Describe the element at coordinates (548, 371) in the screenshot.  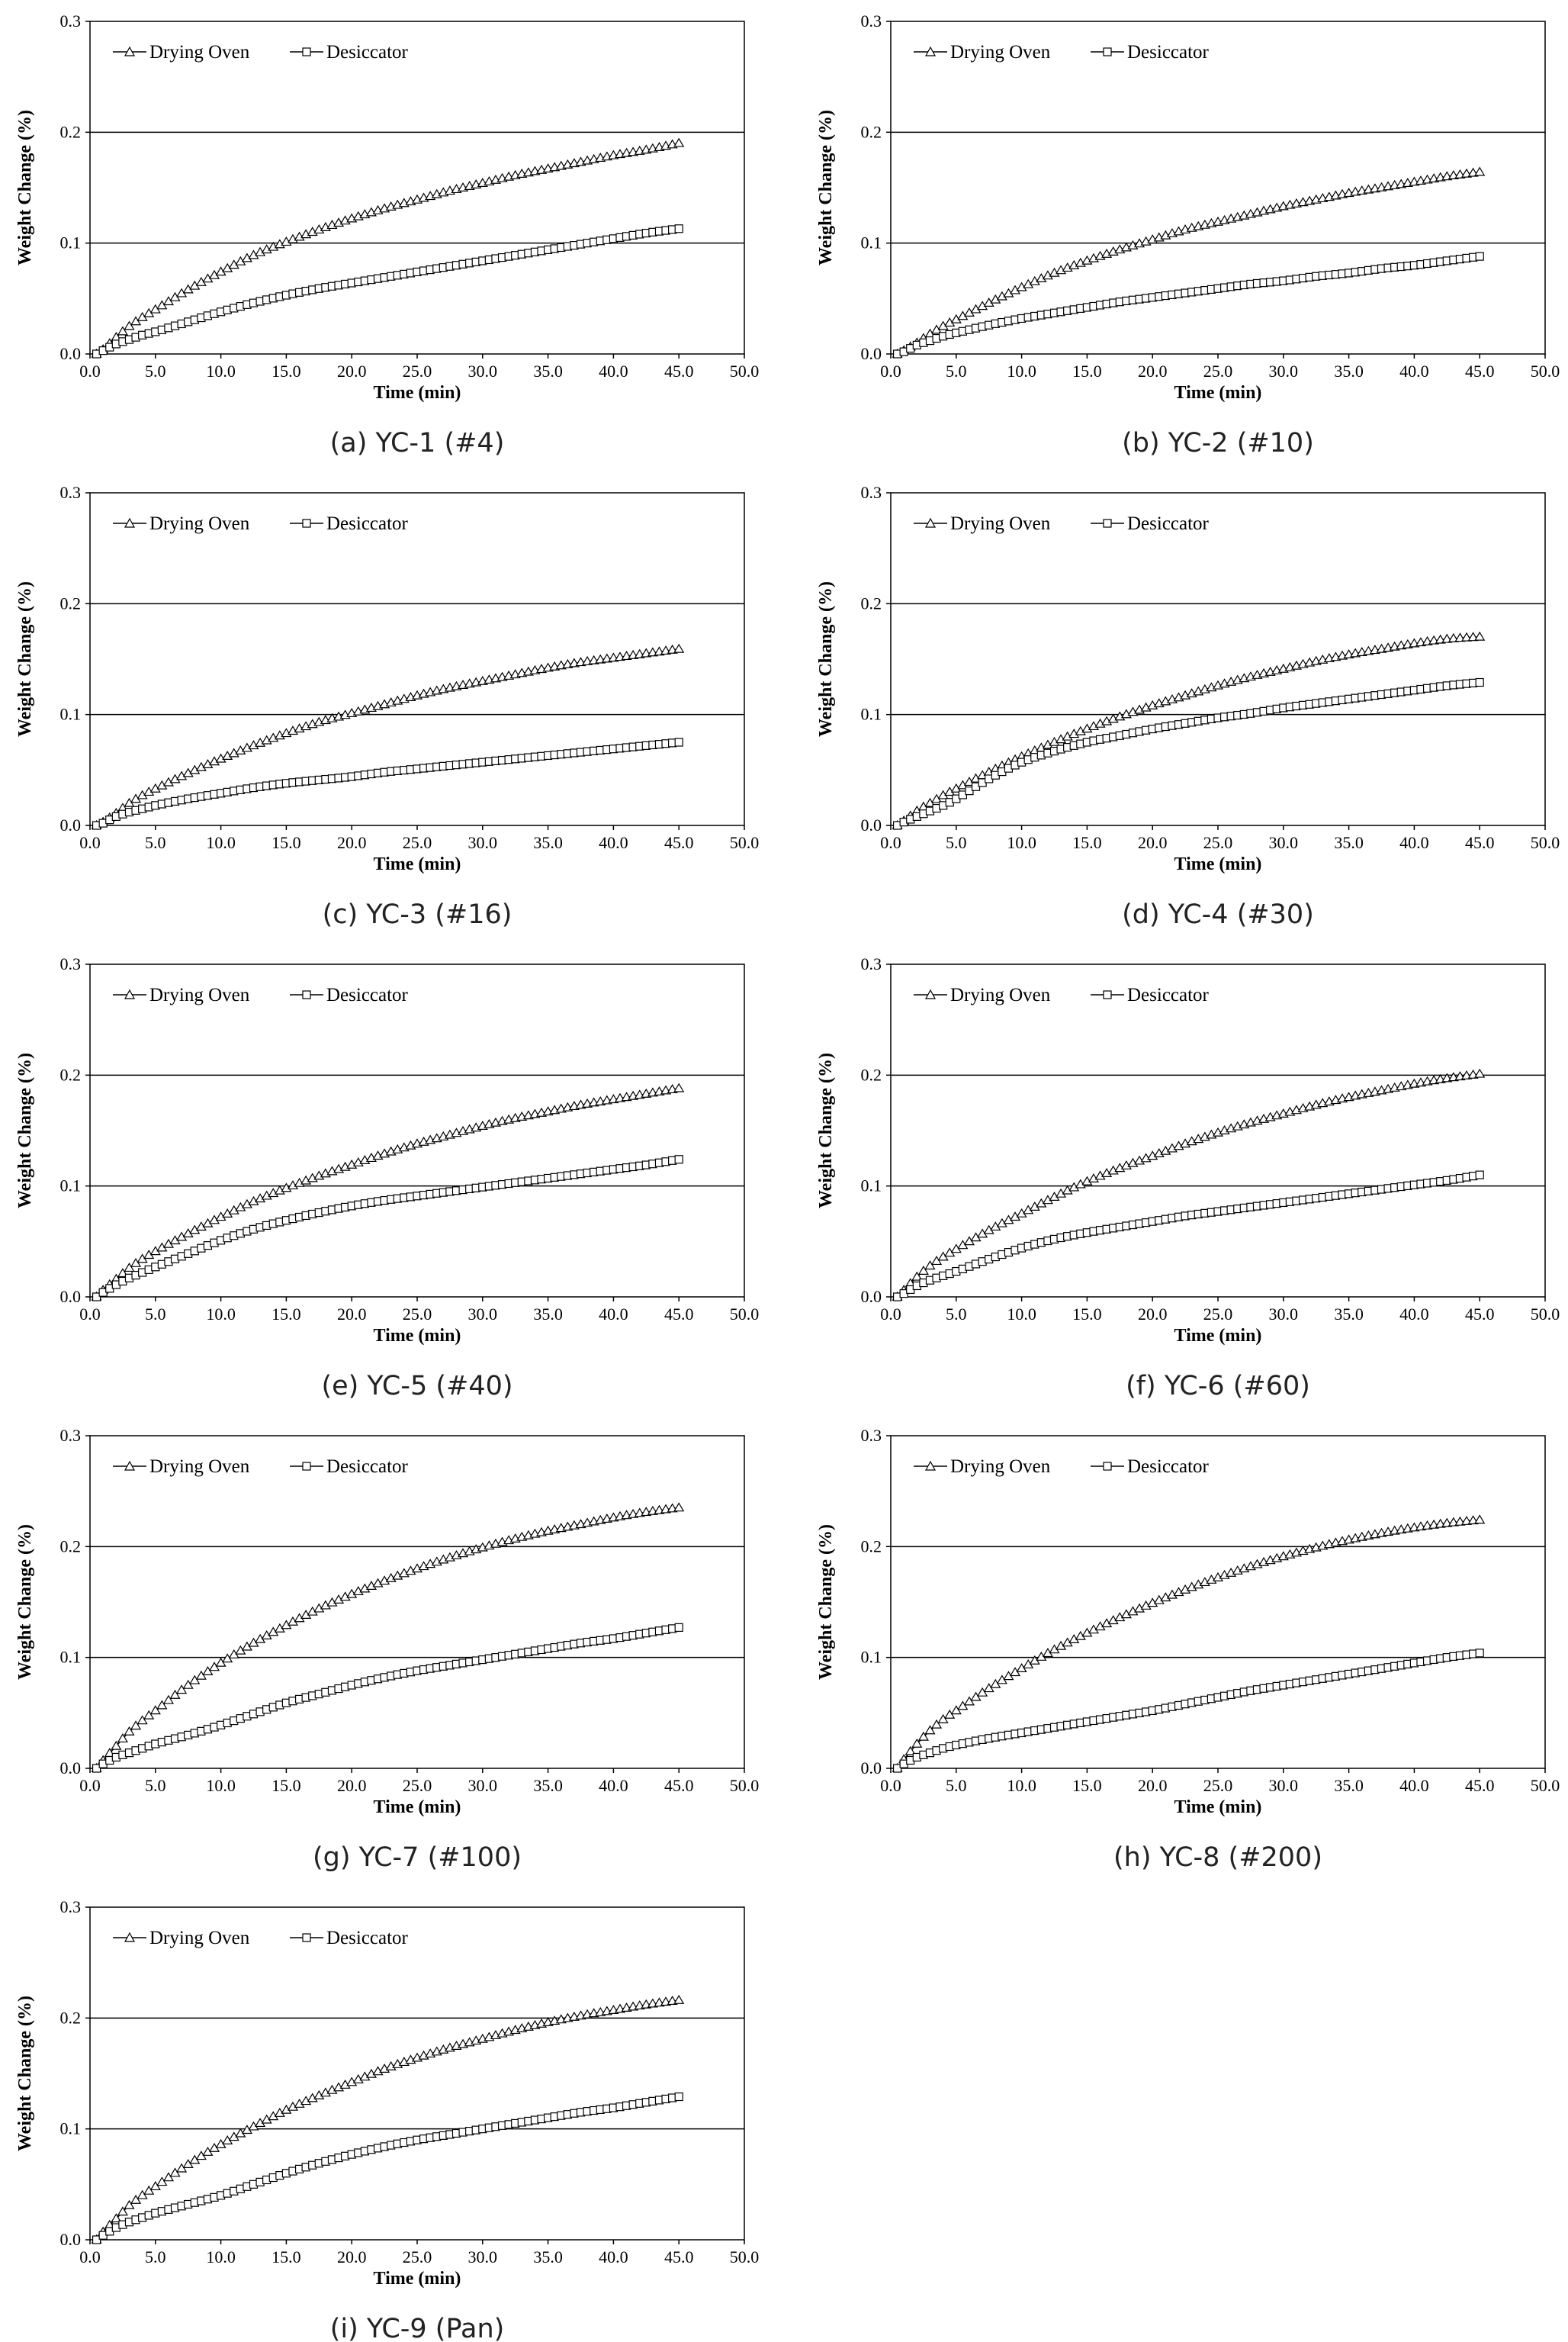
I see `x-tick-label: 35.0` at that location.